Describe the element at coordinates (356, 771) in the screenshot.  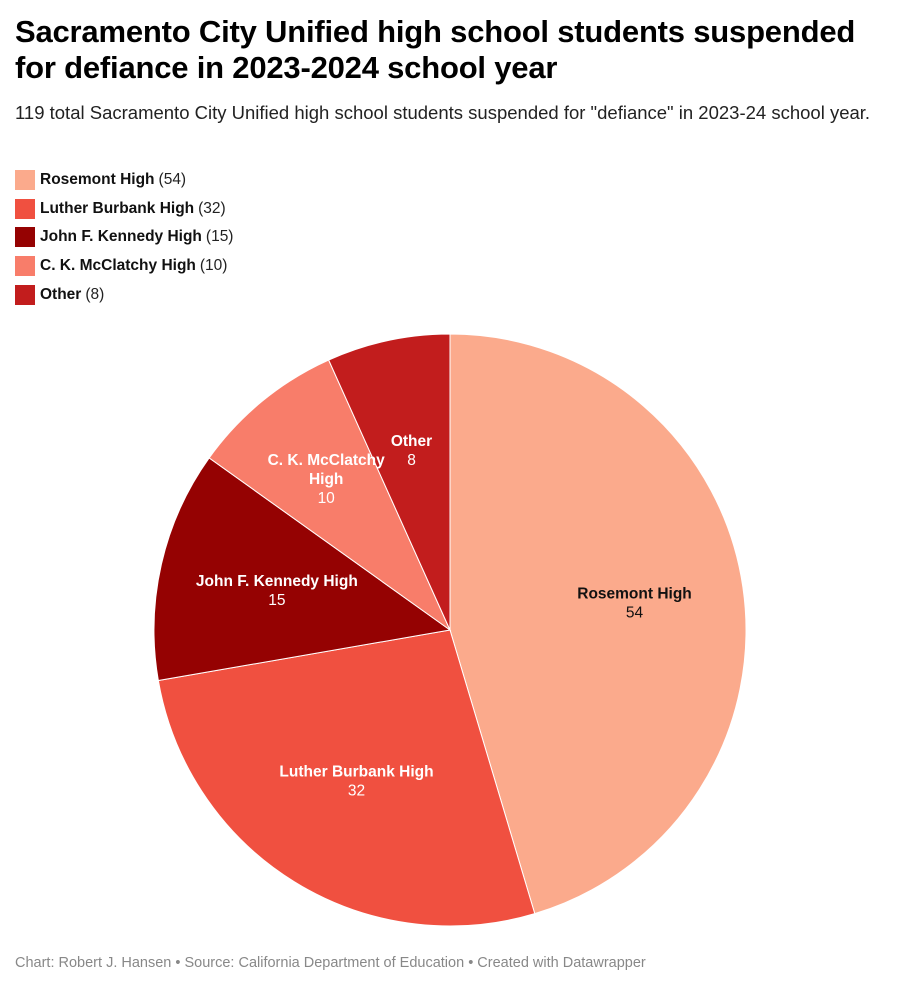
I see `slice-label: Luther Burbank High` at that location.